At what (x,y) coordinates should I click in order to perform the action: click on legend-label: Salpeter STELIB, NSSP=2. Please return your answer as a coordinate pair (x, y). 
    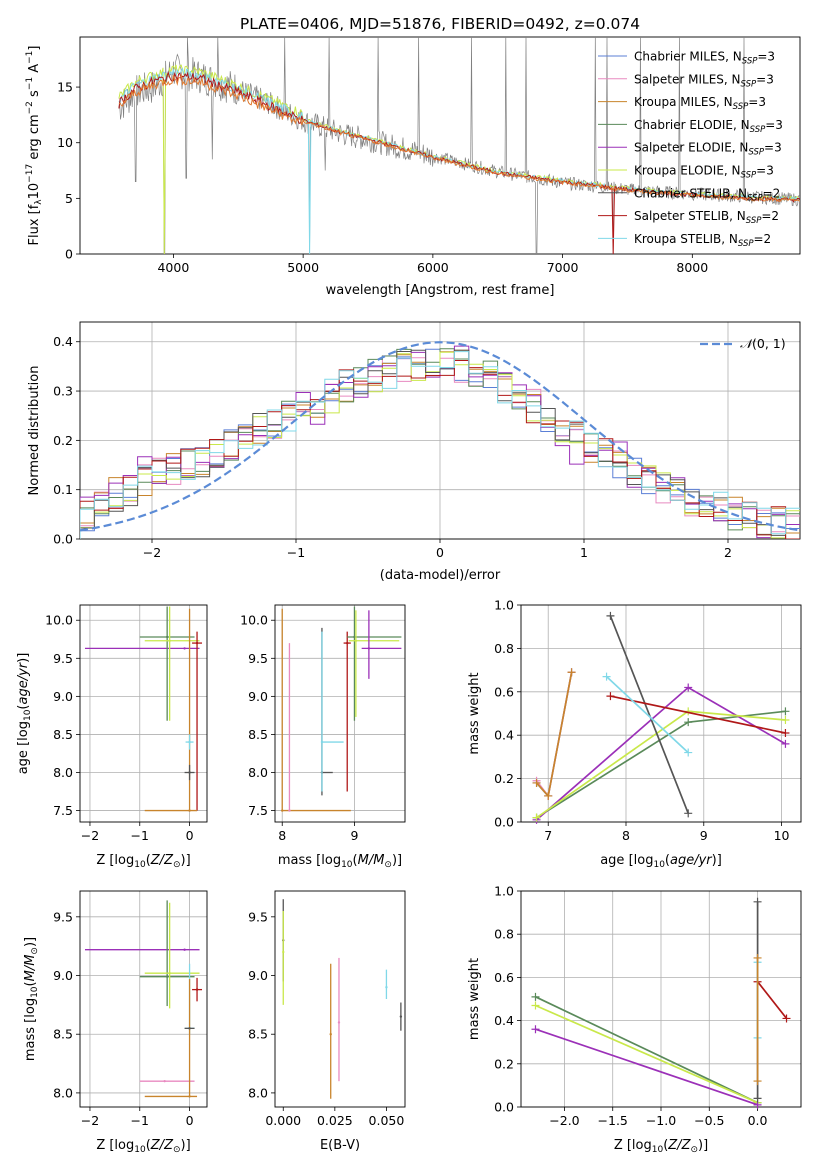
    Looking at the image, I should click on (706, 217).